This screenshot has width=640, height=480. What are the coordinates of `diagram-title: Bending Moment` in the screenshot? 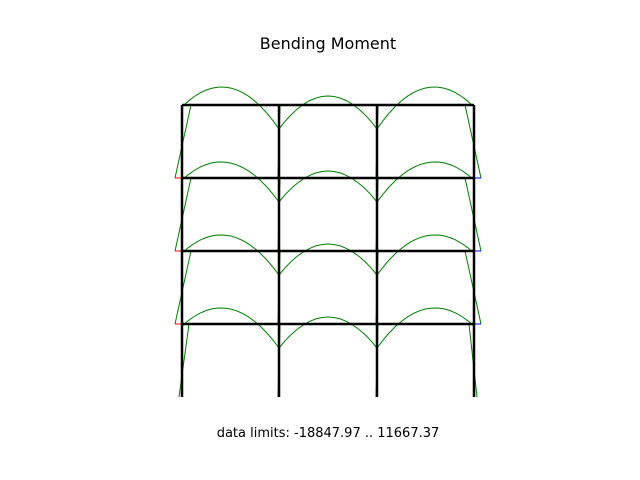 It's located at (328, 43).